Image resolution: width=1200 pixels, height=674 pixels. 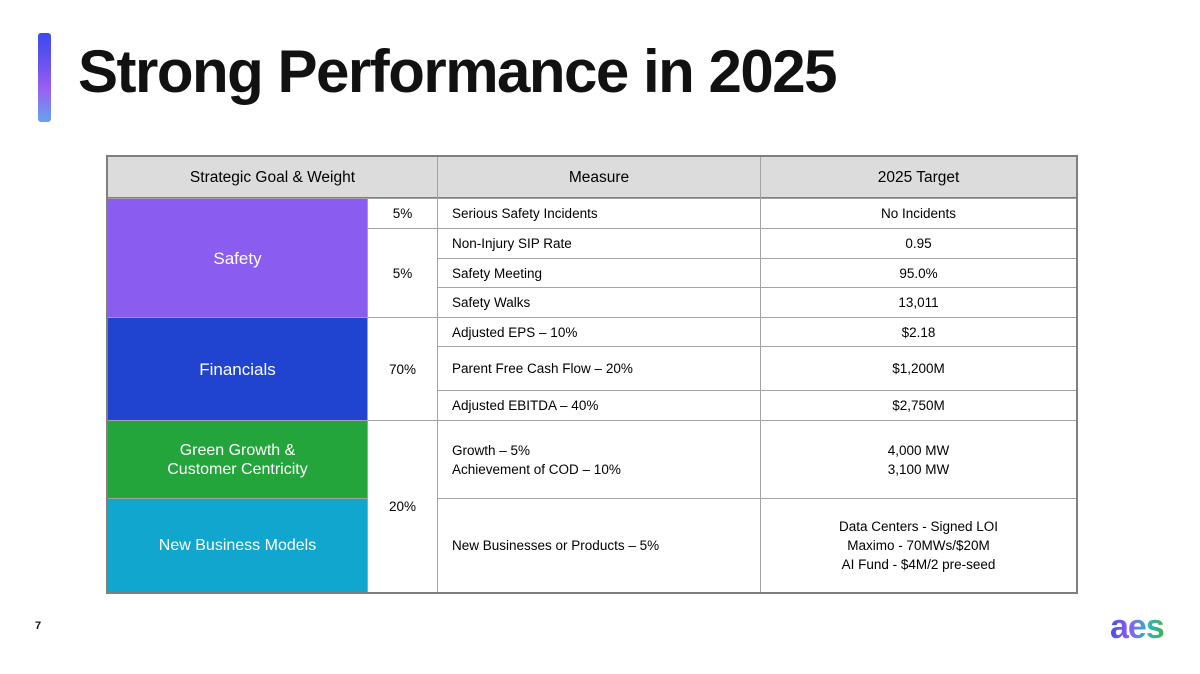 I want to click on target-cell: 13,011, so click(x=918, y=302).